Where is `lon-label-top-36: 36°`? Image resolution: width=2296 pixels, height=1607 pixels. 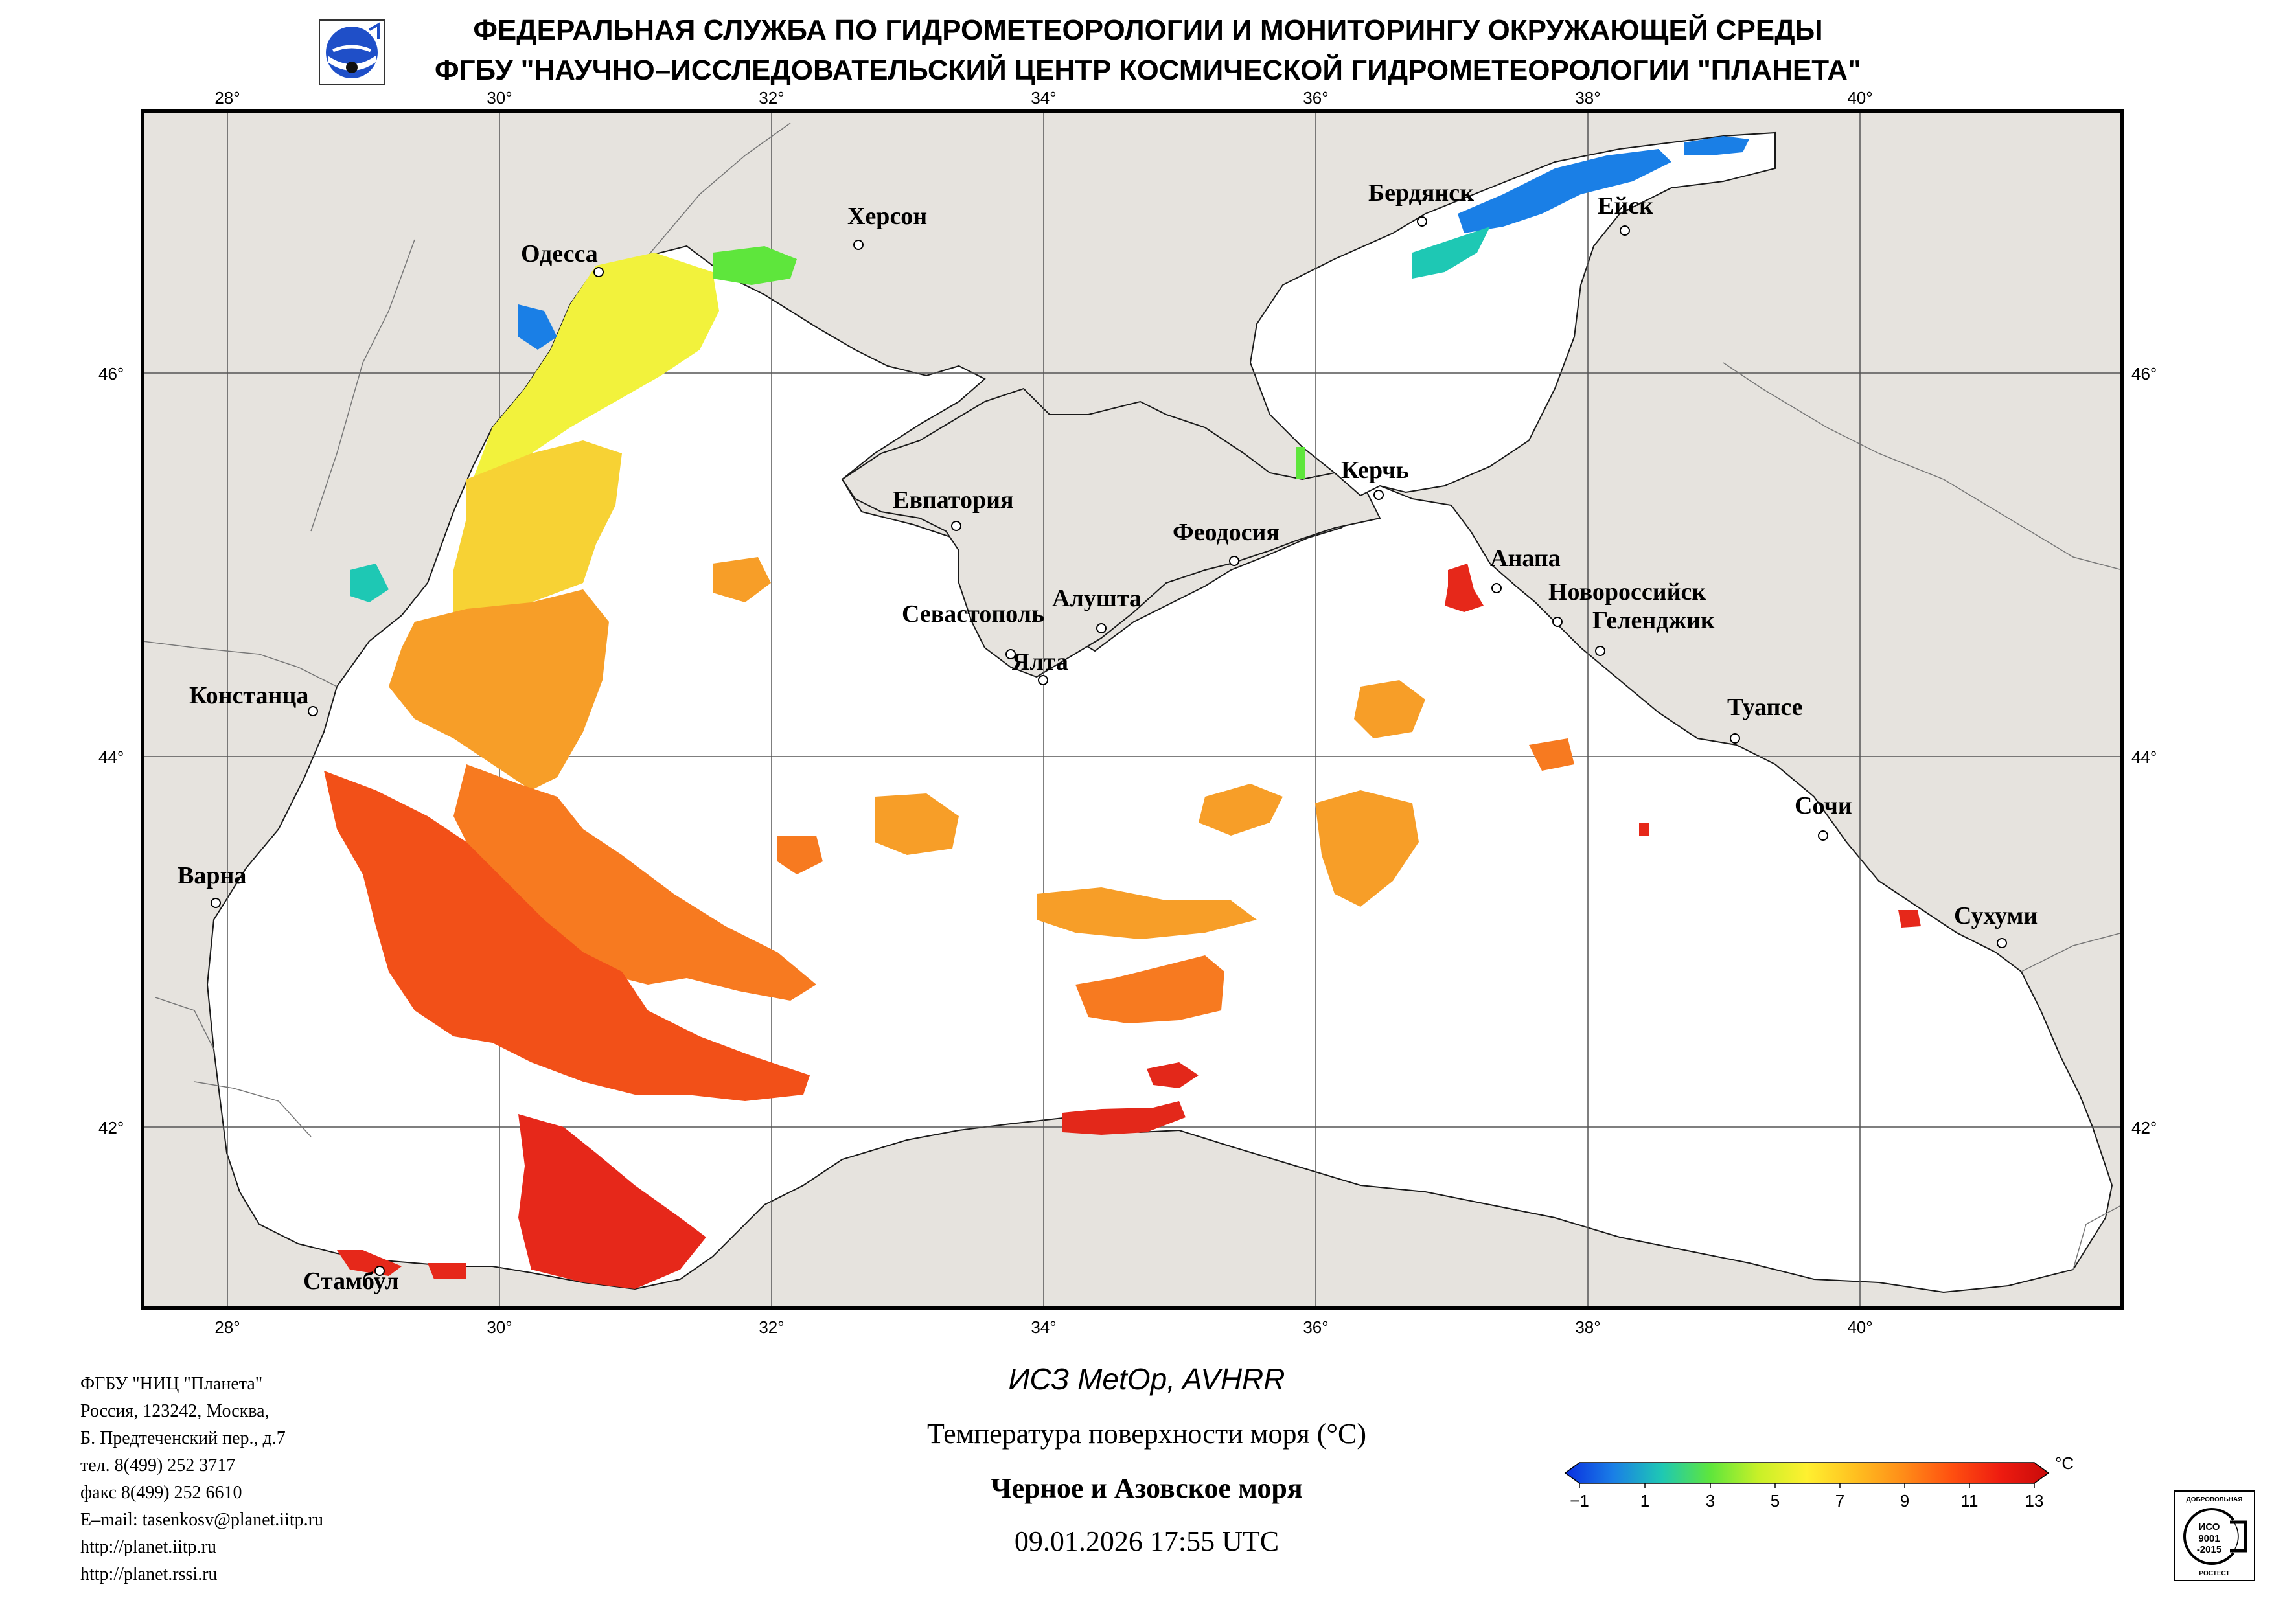
lon-label-top-36: 36° is located at coordinates (1315, 98).